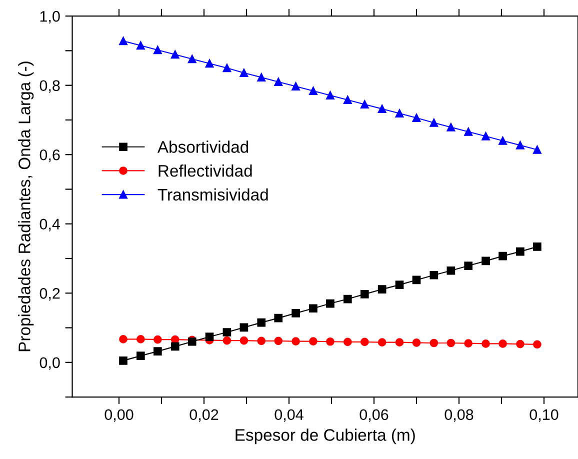 The width and height of the screenshot is (578, 459). Describe the element at coordinates (50, 17) in the screenshot. I see `y-tick-label: 1,0` at that location.